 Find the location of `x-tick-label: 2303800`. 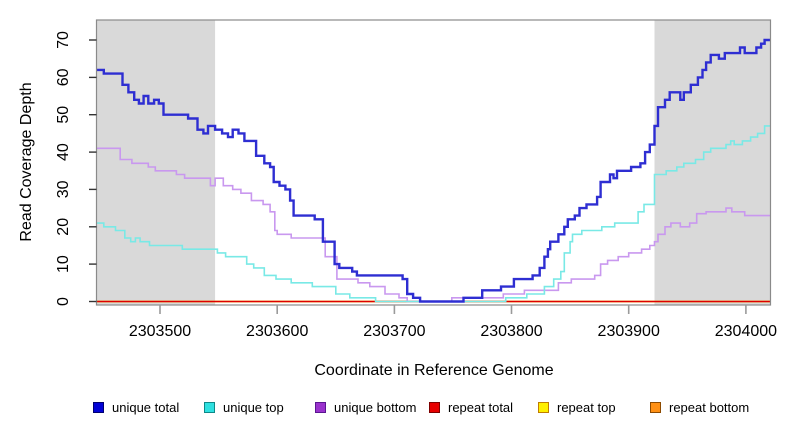

x-tick-label: 2303800 is located at coordinates (511, 331).